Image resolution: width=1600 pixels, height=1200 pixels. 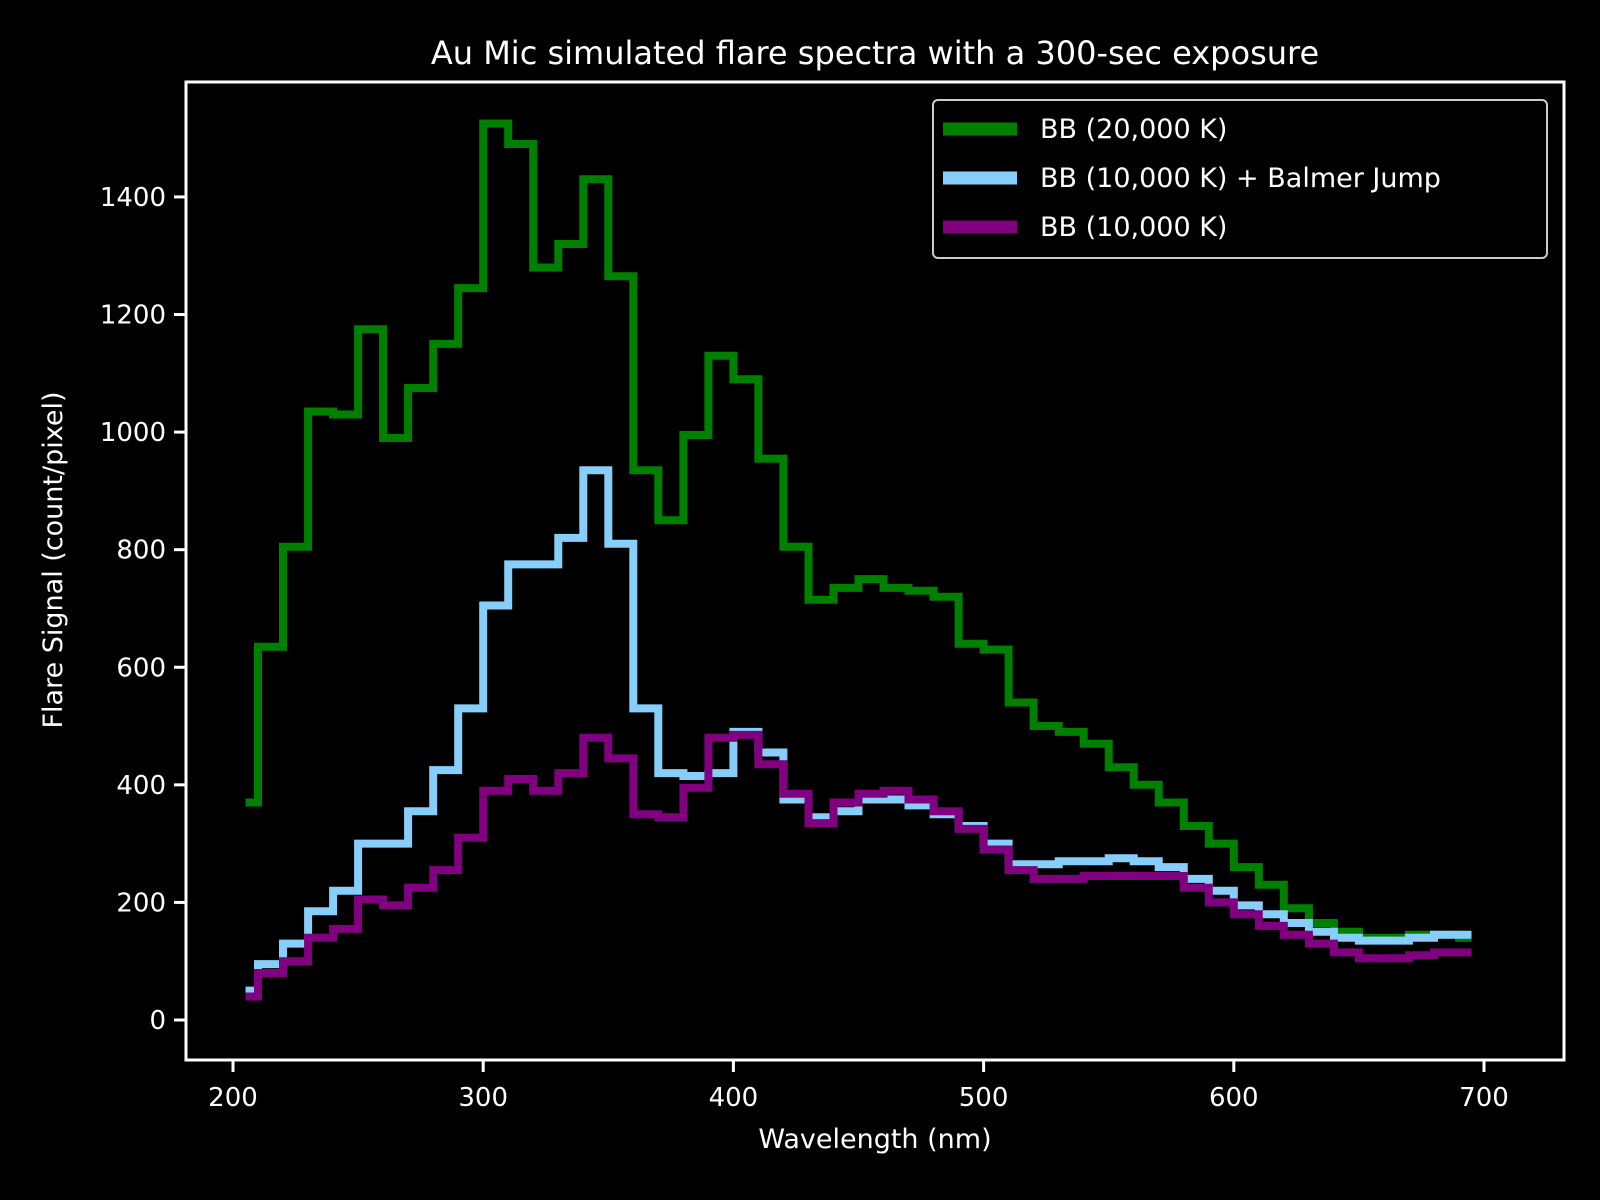 What do you see at coordinates (858, 1086) in the screenshot?
I see `x-axis: 200 300 400 500 600 700` at bounding box center [858, 1086].